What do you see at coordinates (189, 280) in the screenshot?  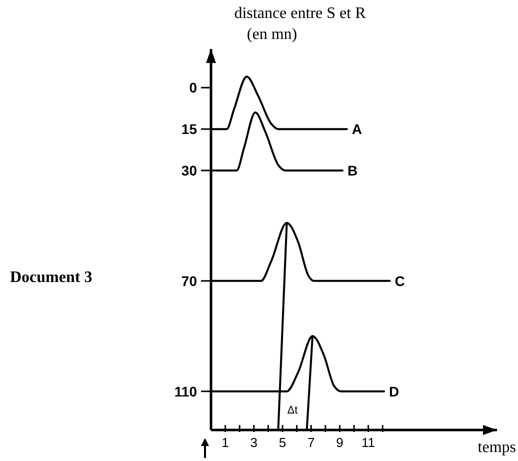 I see `y-tick-label: 70` at bounding box center [189, 280].